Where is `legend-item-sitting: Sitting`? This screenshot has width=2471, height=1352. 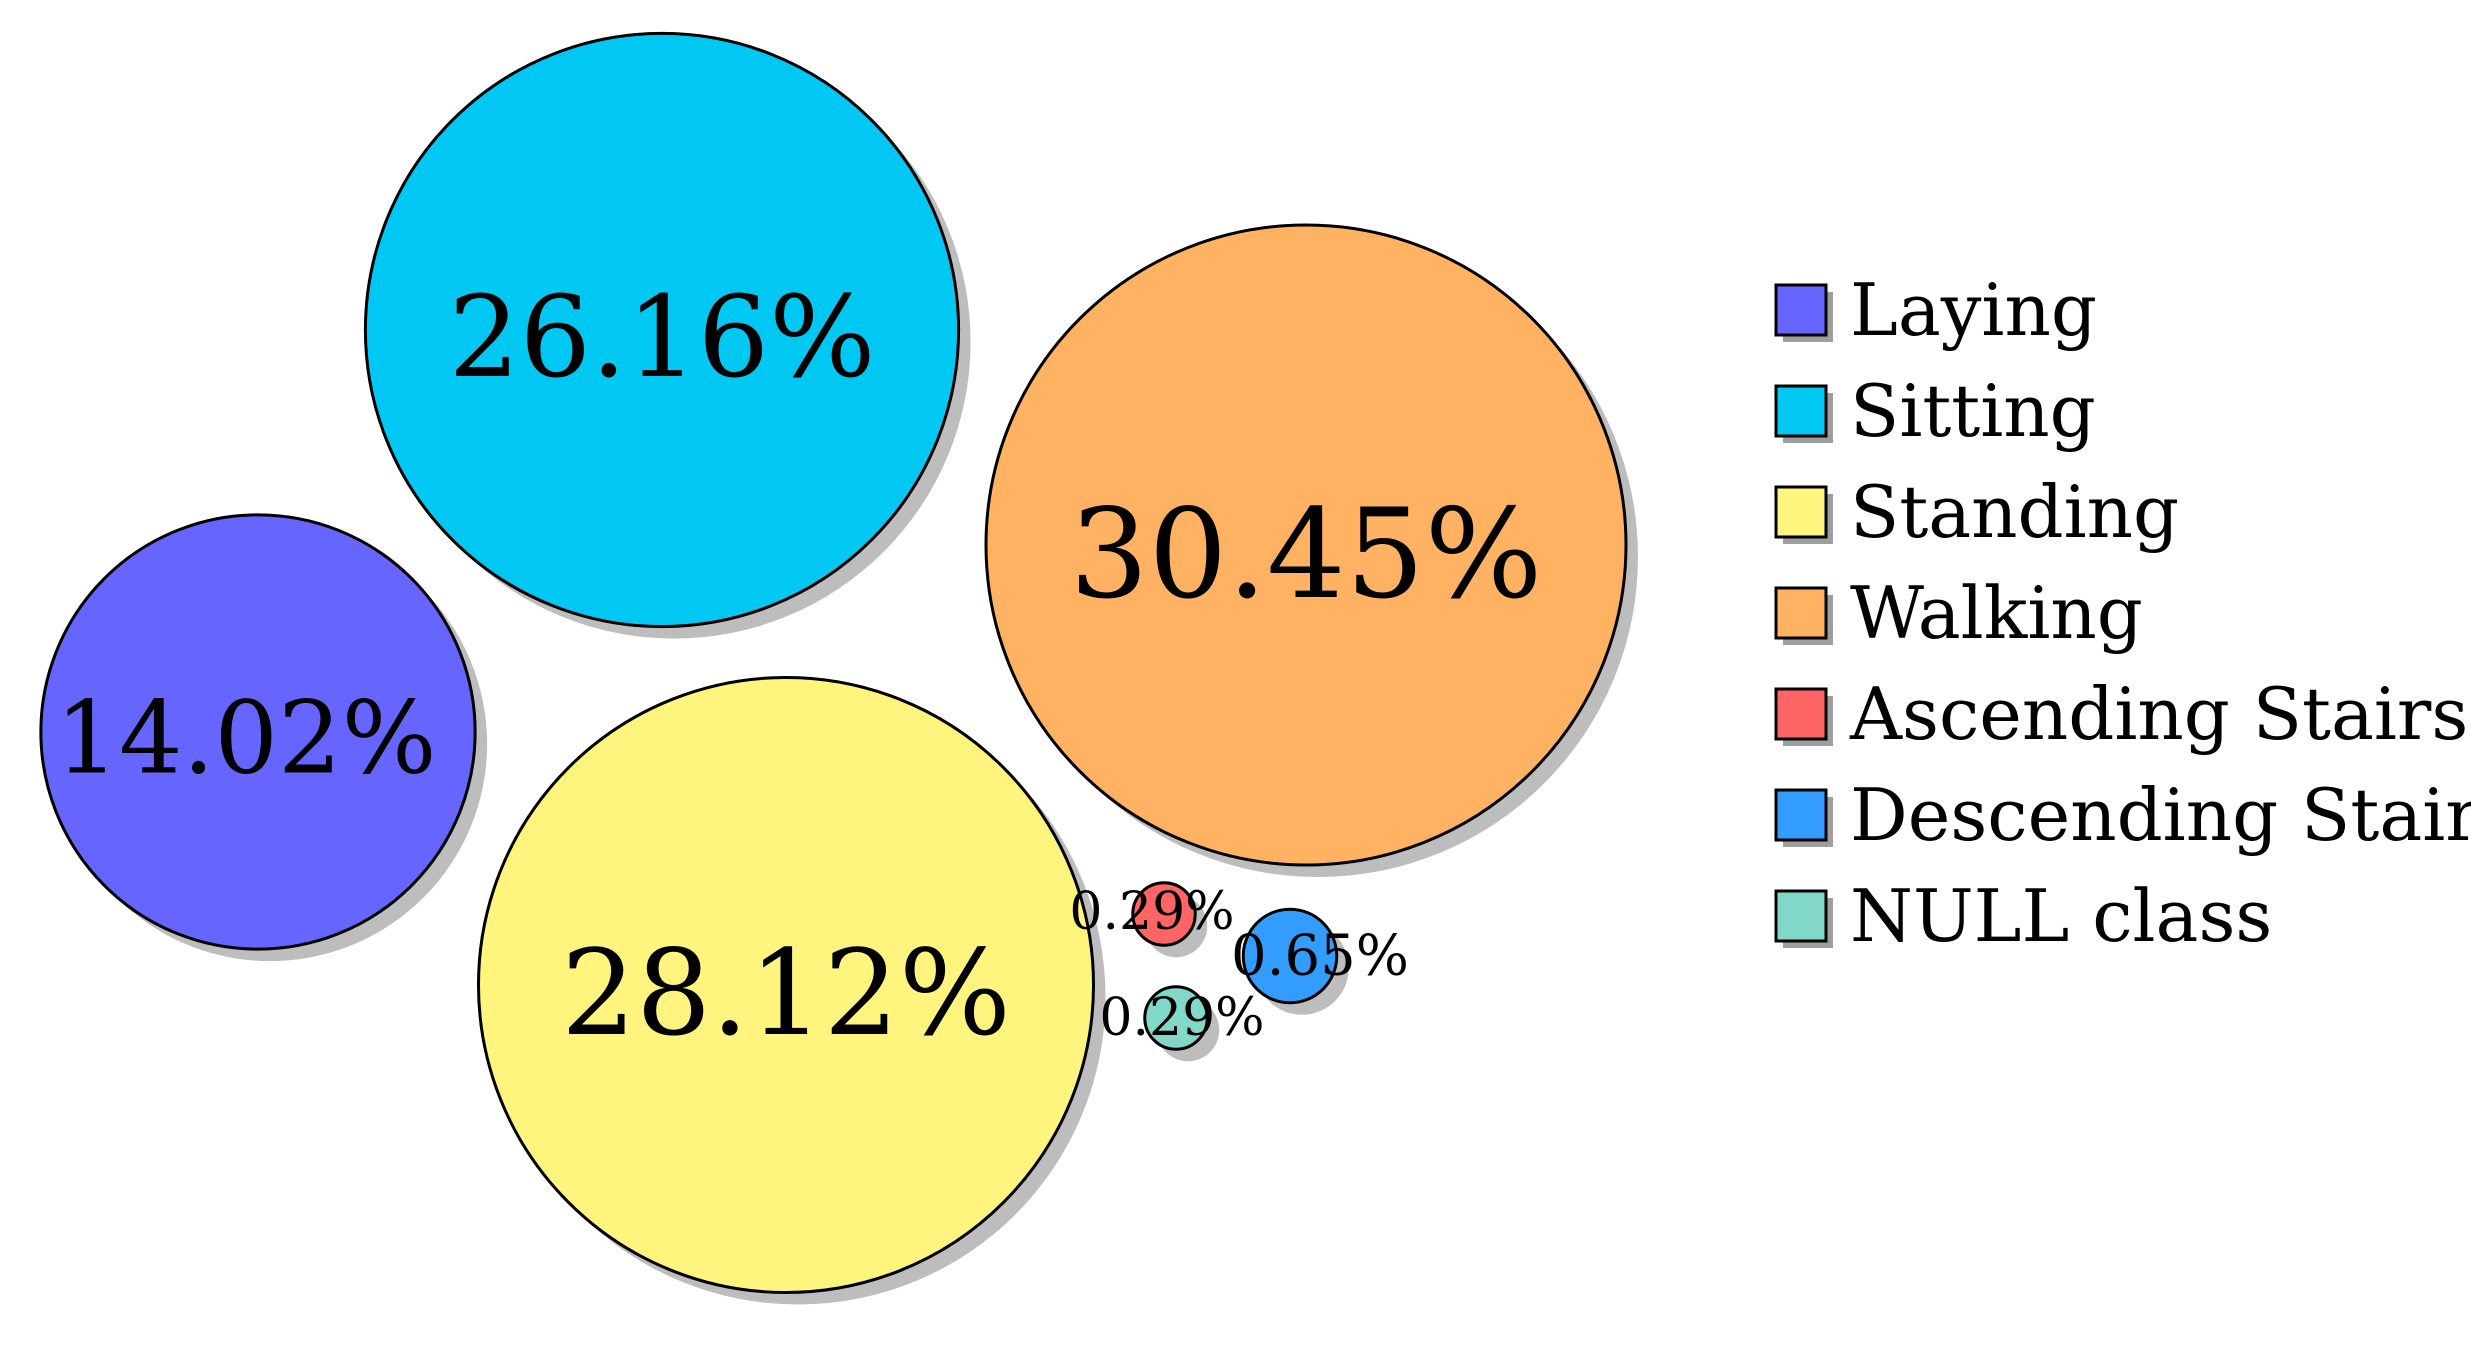
legend-item-sitting: Sitting is located at coordinates (1935, 411).